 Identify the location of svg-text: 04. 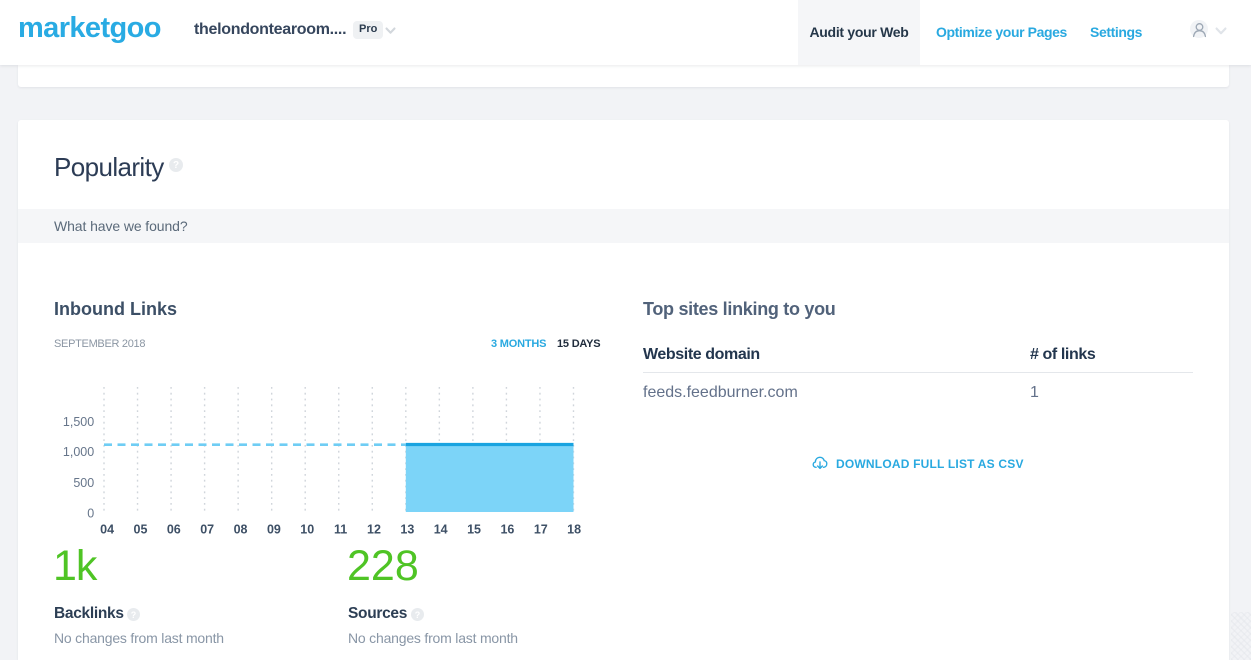
(107, 530).